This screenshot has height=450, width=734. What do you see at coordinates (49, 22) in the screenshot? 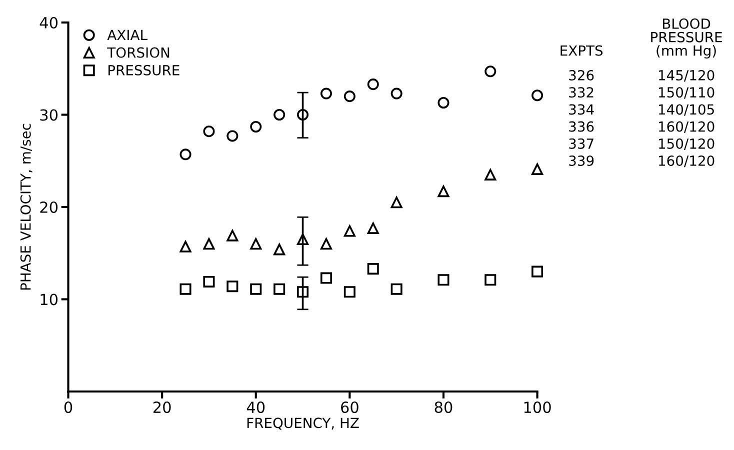
I see `y-tick-label: 40` at bounding box center [49, 22].